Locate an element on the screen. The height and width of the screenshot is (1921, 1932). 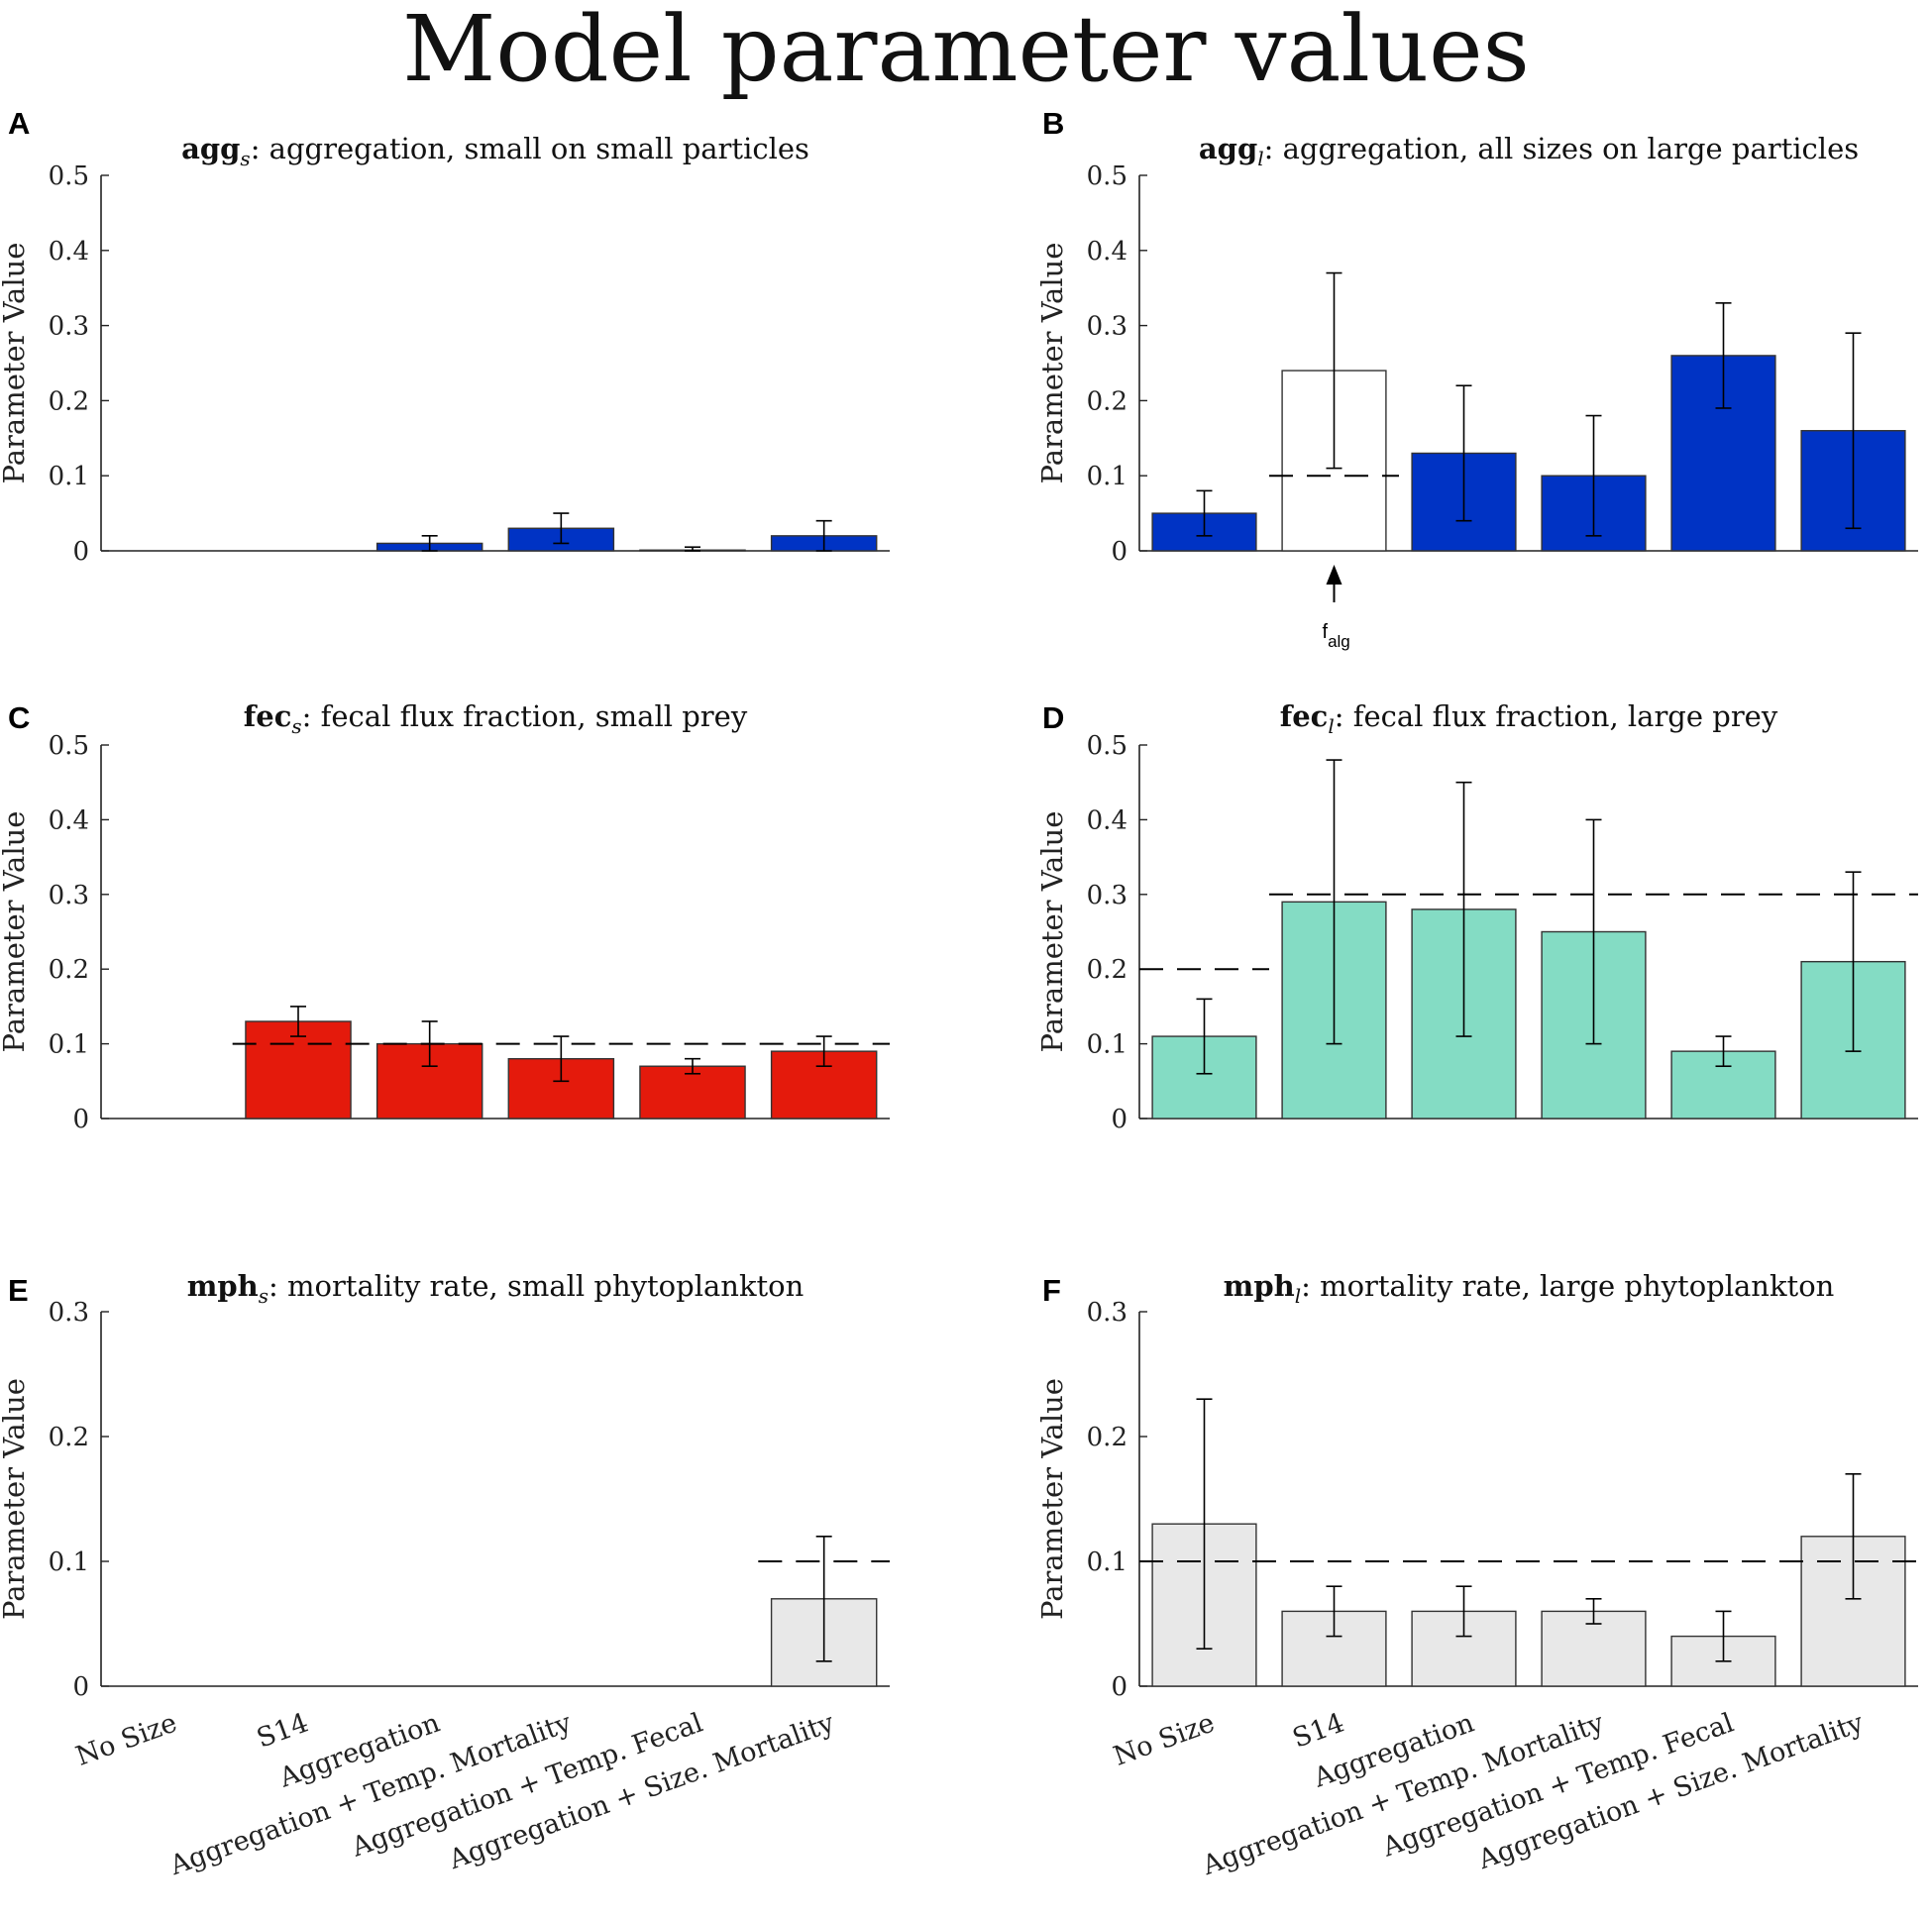
annotation-sub: alg is located at coordinates (1339, 641).